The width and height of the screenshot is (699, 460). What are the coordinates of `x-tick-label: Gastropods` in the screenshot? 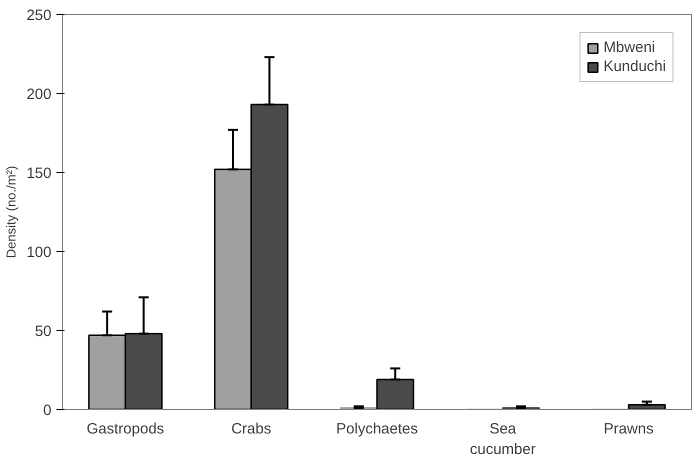 It's located at (125, 429).